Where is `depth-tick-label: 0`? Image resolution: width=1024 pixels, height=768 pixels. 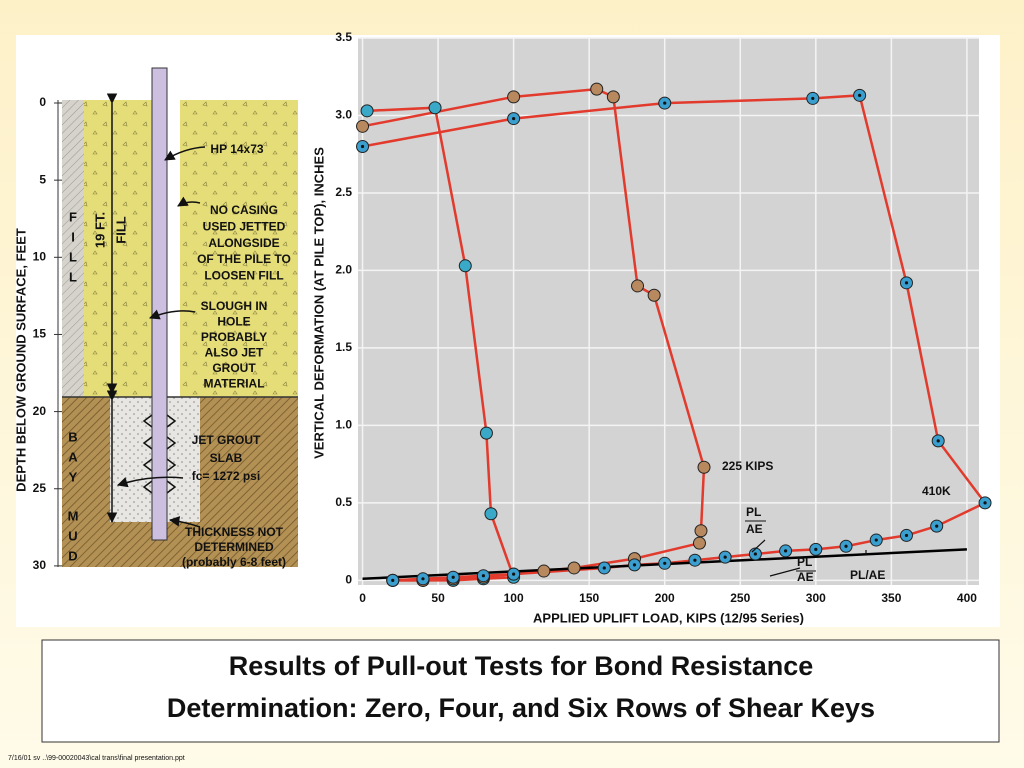 depth-tick-label: 0 is located at coordinates (42, 102).